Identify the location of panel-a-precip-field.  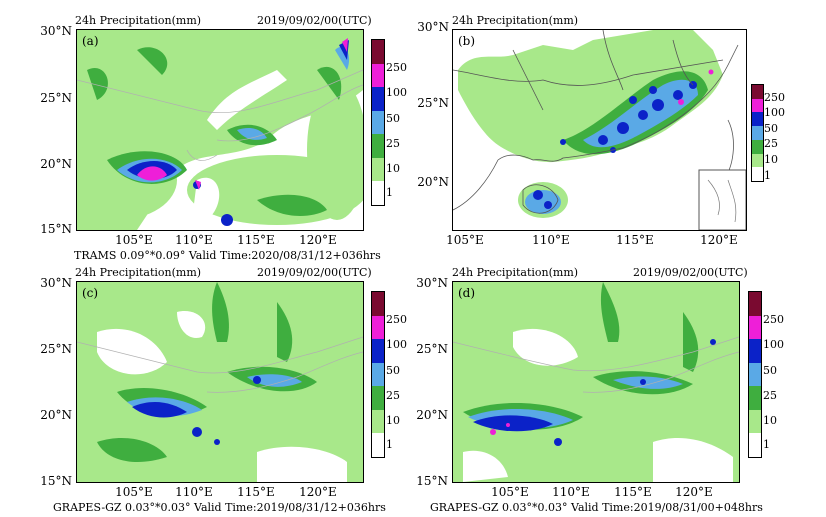
(220, 130).